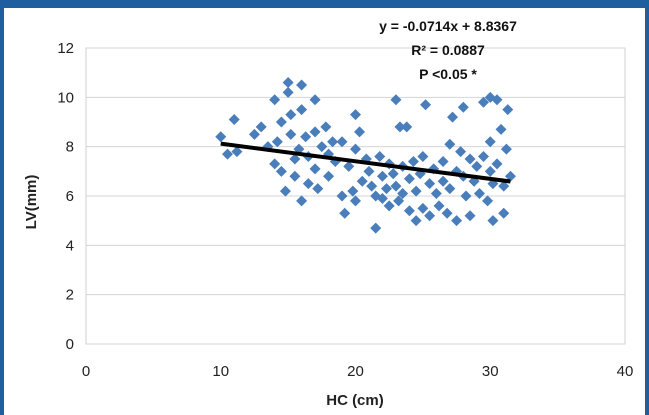  Describe the element at coordinates (70, 344) in the screenshot. I see `y-tick-label: 0` at that location.